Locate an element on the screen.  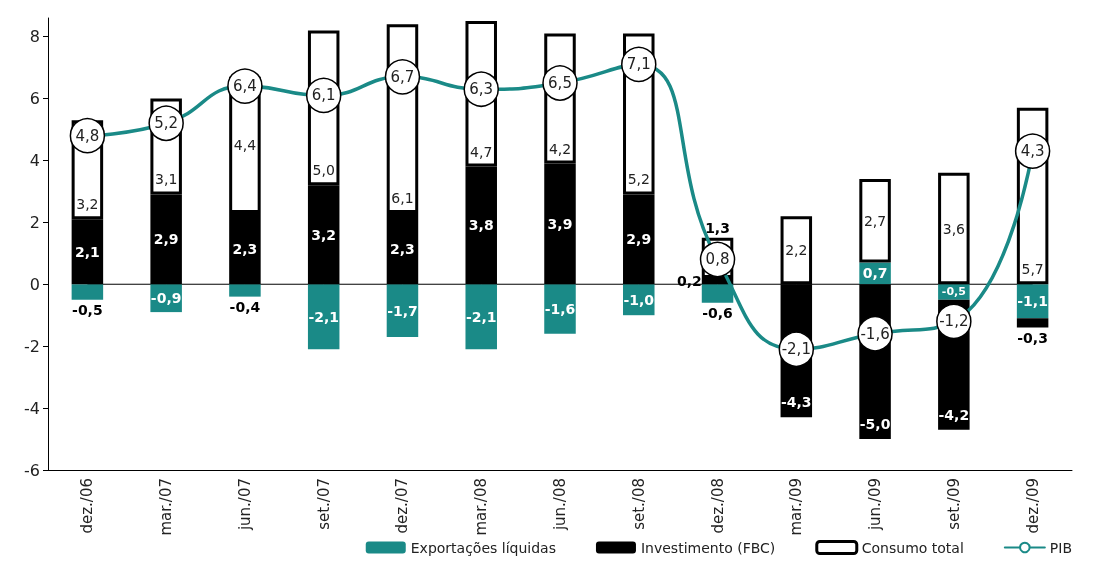
data-label: 0,8 is located at coordinates (717, 259).